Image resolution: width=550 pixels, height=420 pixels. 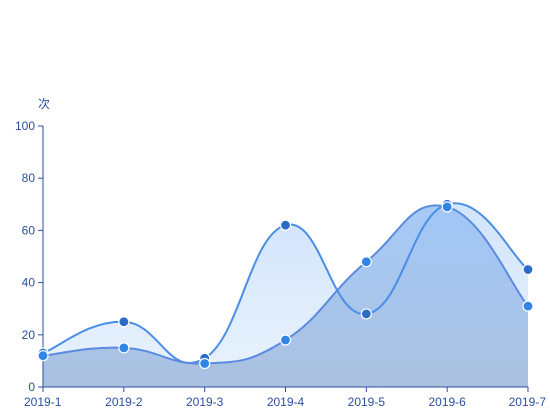 I want to click on y-tick-label-60: 60, so click(x=29, y=230).